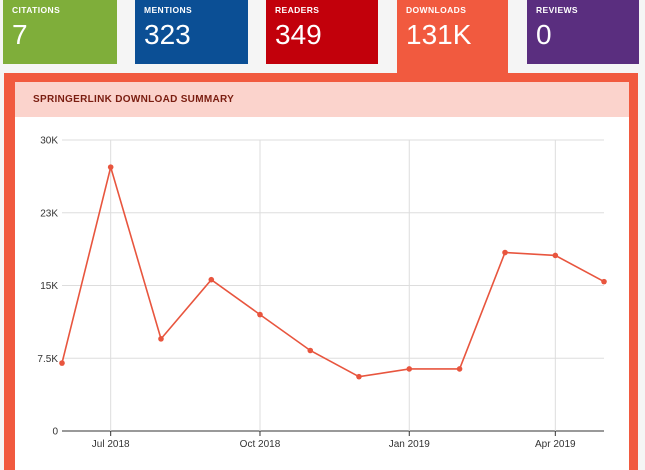 The width and height of the screenshot is (645, 470). Describe the element at coordinates (36, 10) in the screenshot. I see `tile-label: CITATIONS` at that location.